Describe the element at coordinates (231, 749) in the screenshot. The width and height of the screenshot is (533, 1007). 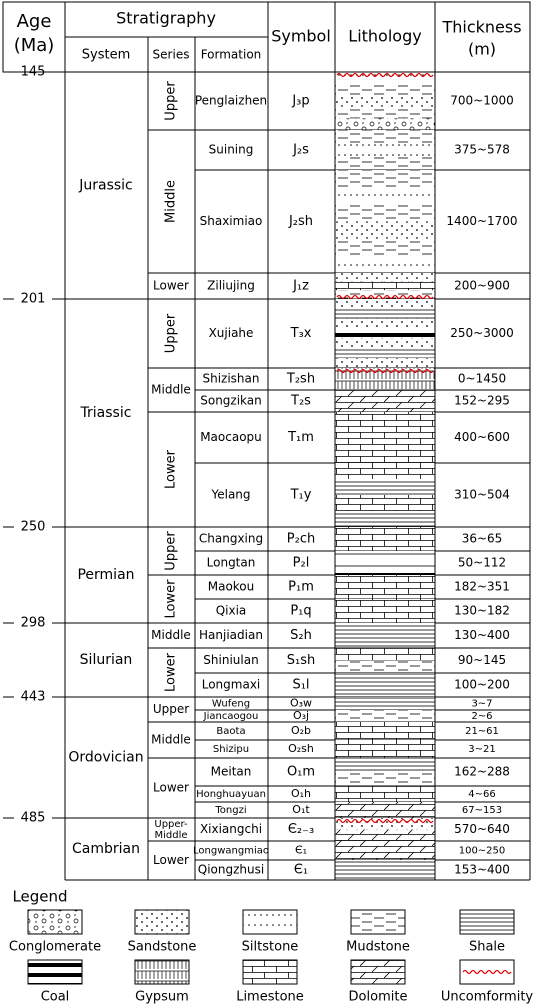
I see `formation-name: Shizipu` at that location.